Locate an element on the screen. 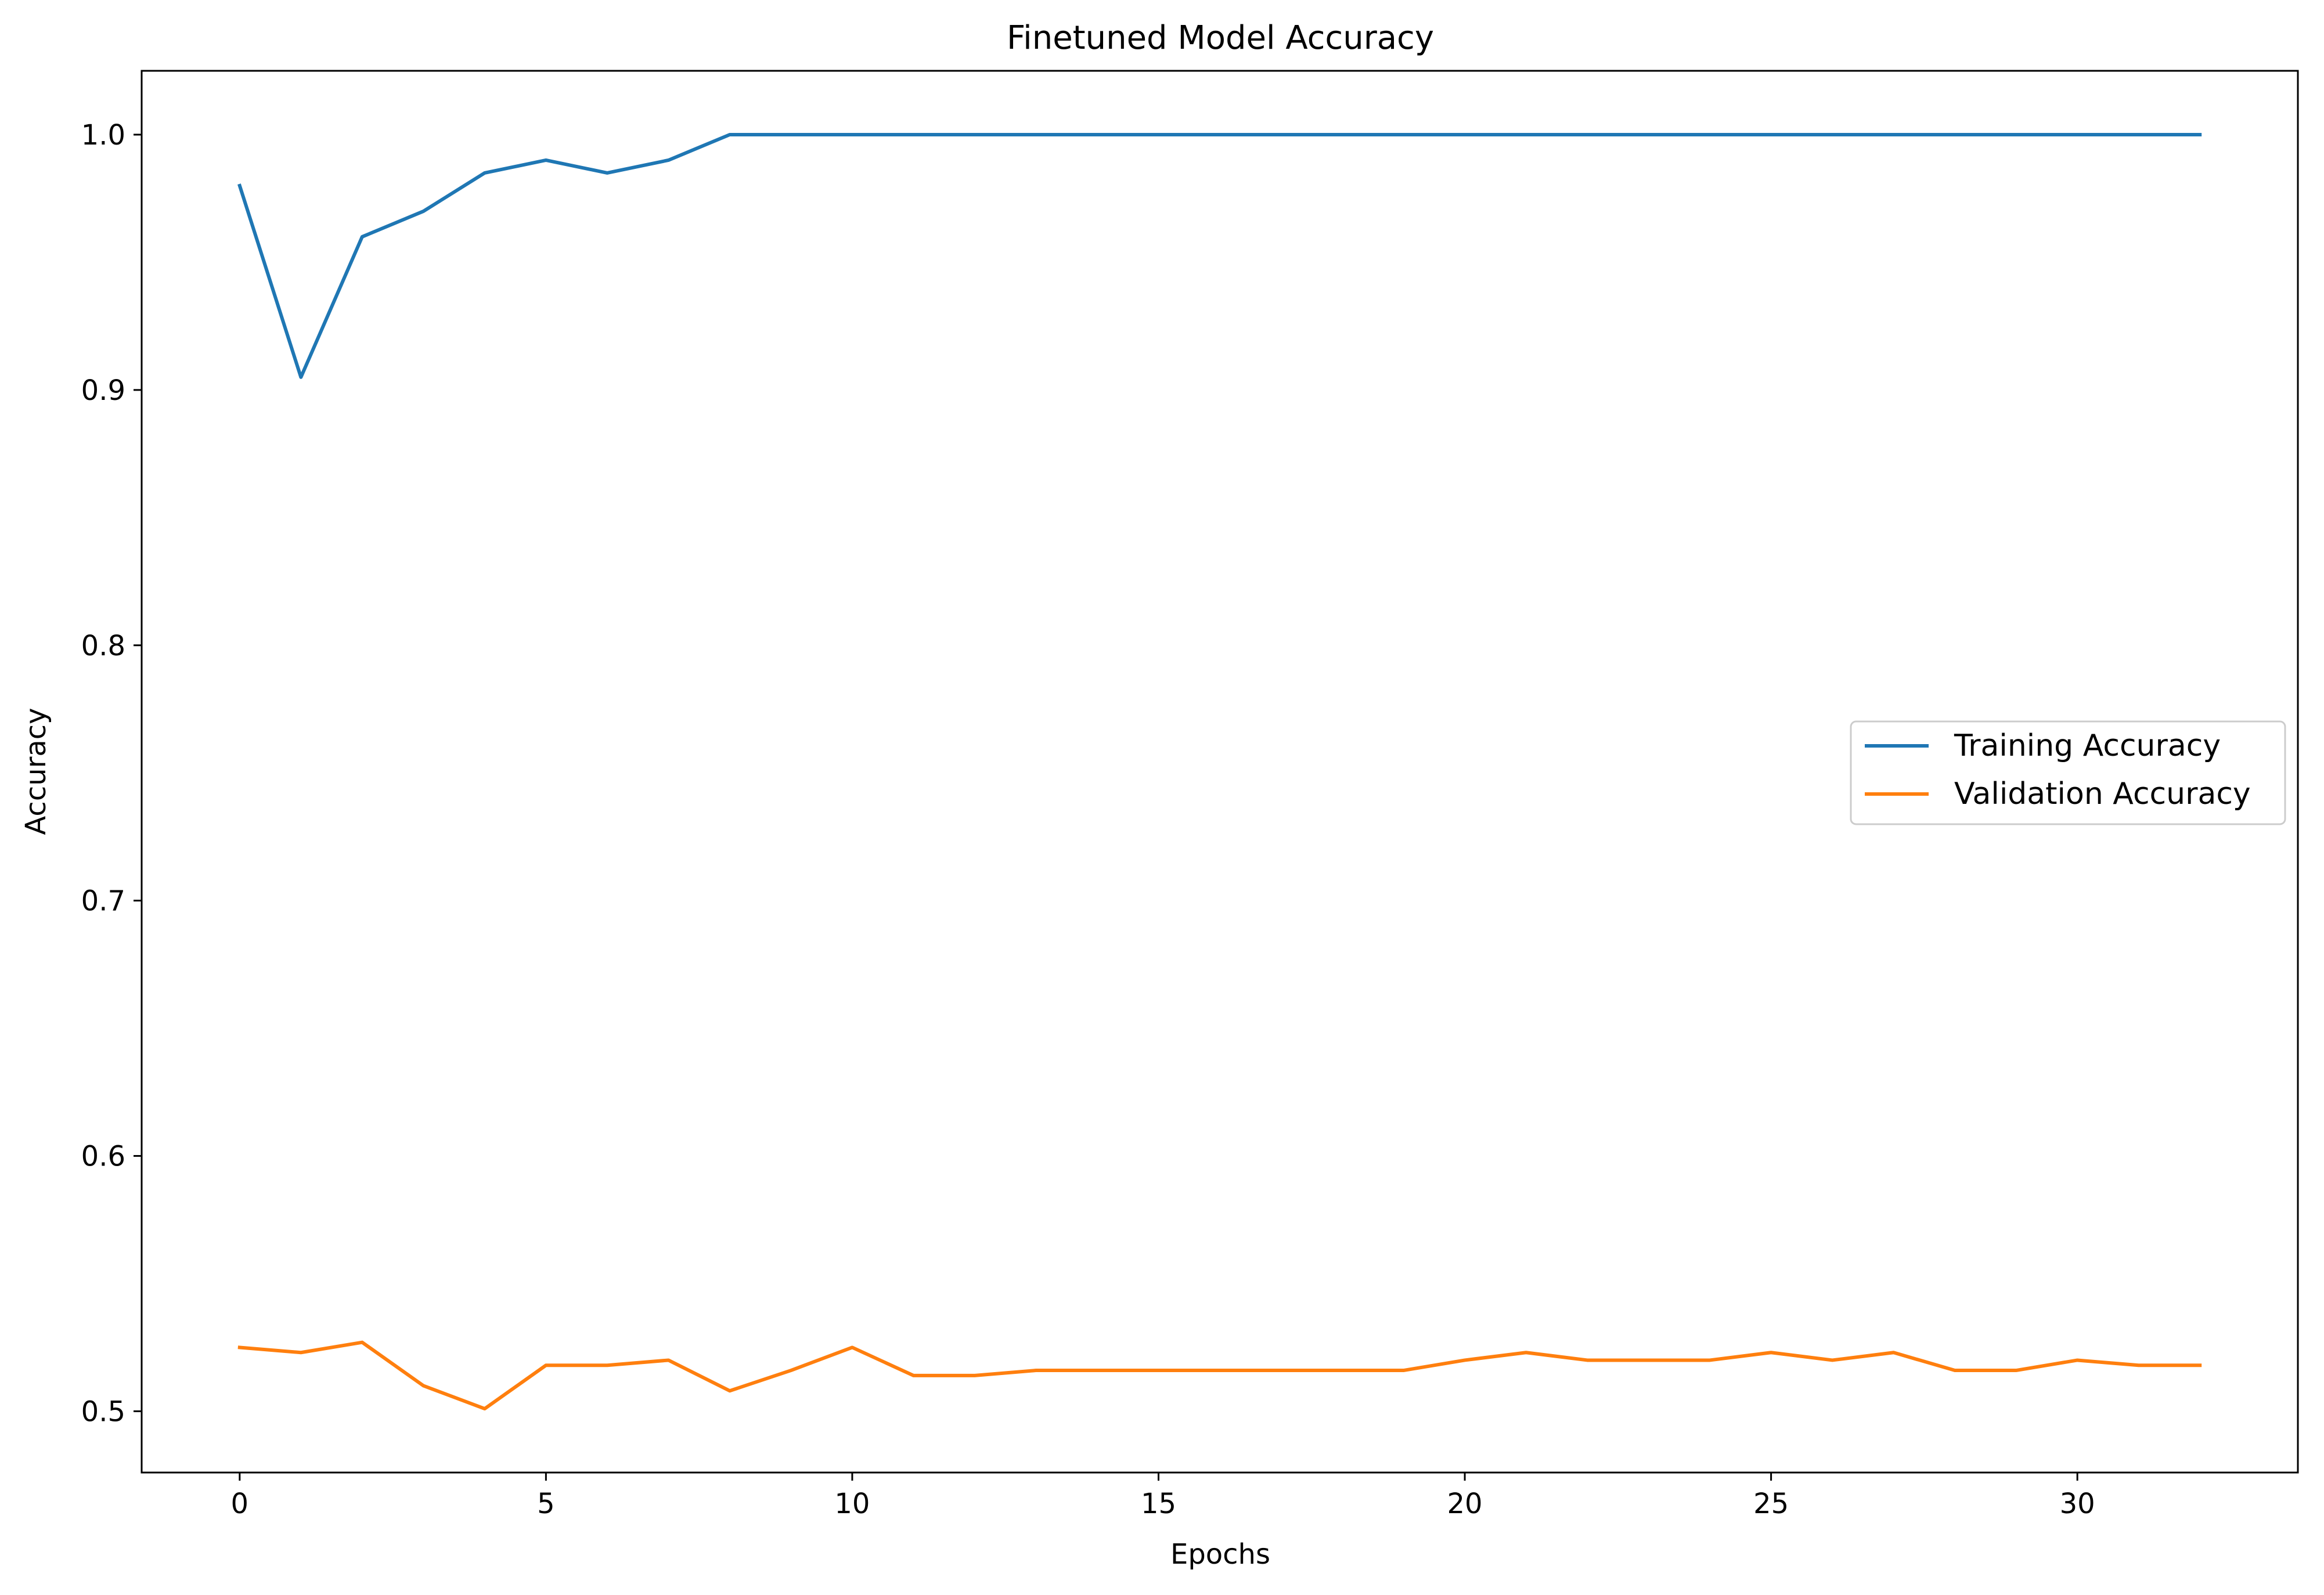 The height and width of the screenshot is (1595, 2324). series-line-training is located at coordinates (1219, 255).